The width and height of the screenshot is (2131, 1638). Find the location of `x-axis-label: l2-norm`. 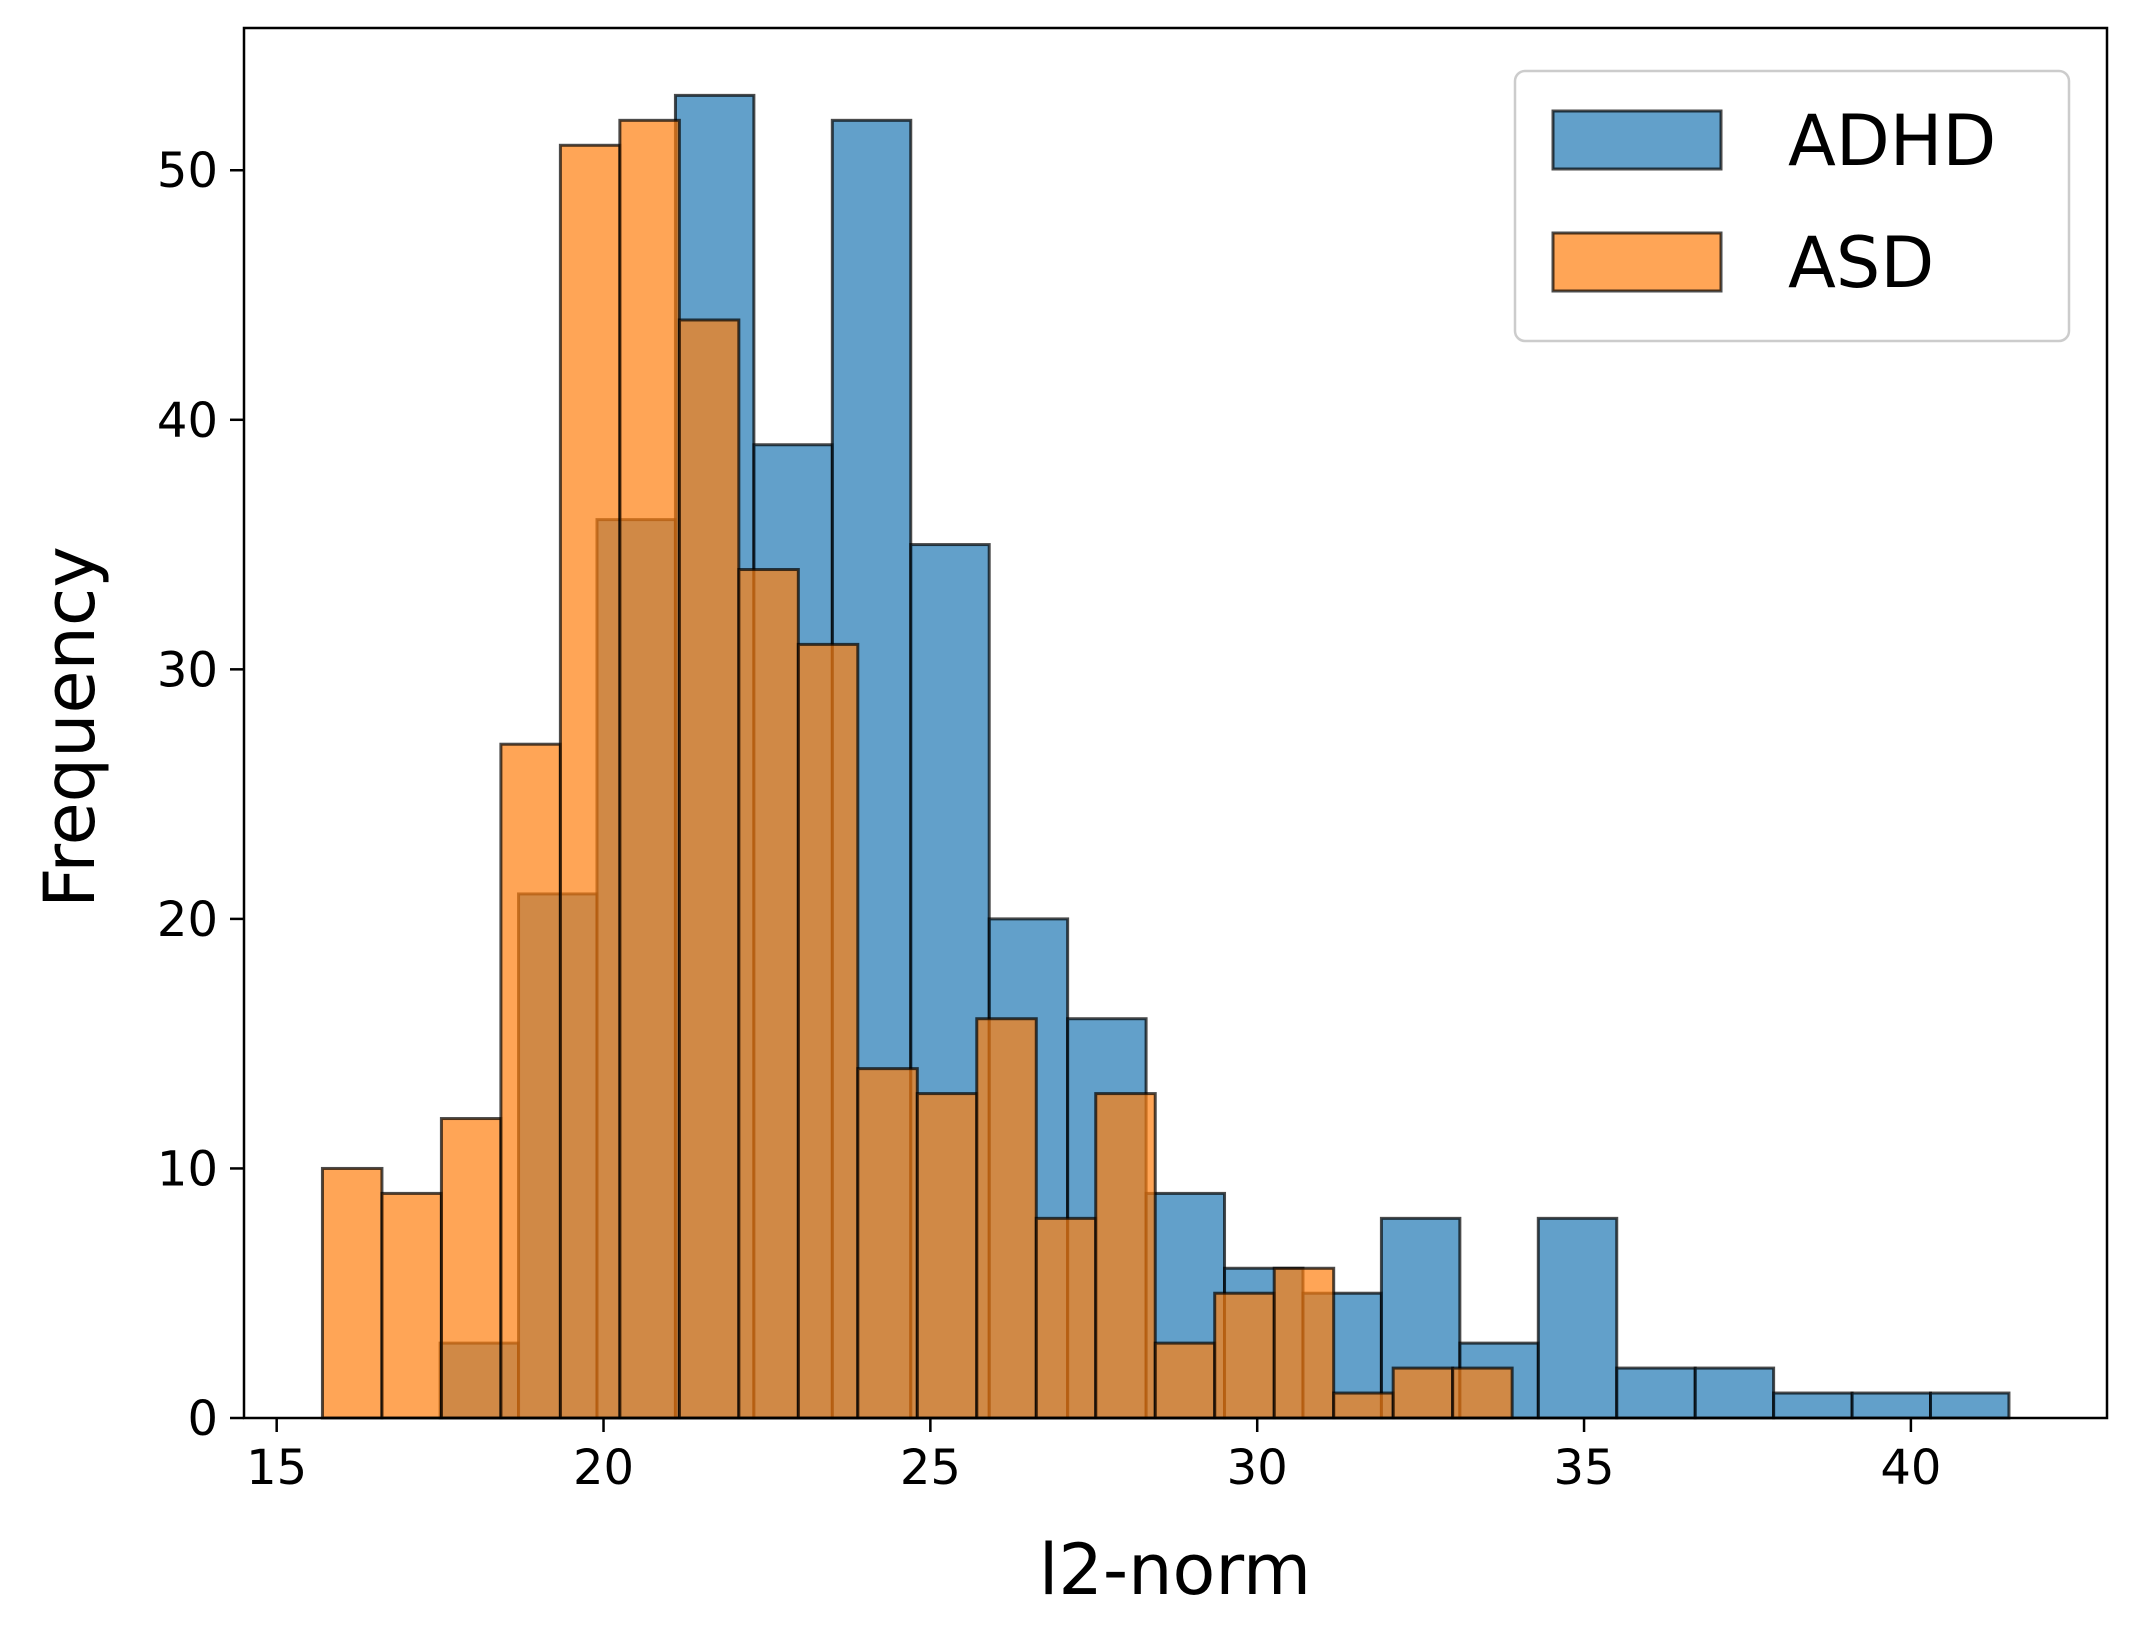

x-axis-label: l2-norm is located at coordinates (1175, 1570).